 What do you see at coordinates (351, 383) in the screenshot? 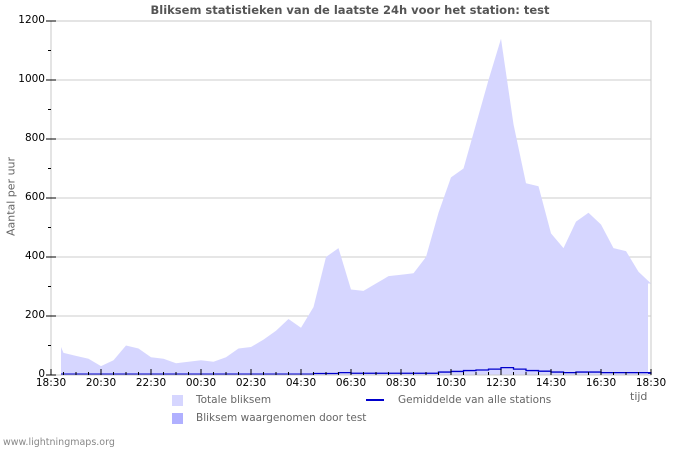
I see `x-tick-label: 06:30` at bounding box center [351, 383].